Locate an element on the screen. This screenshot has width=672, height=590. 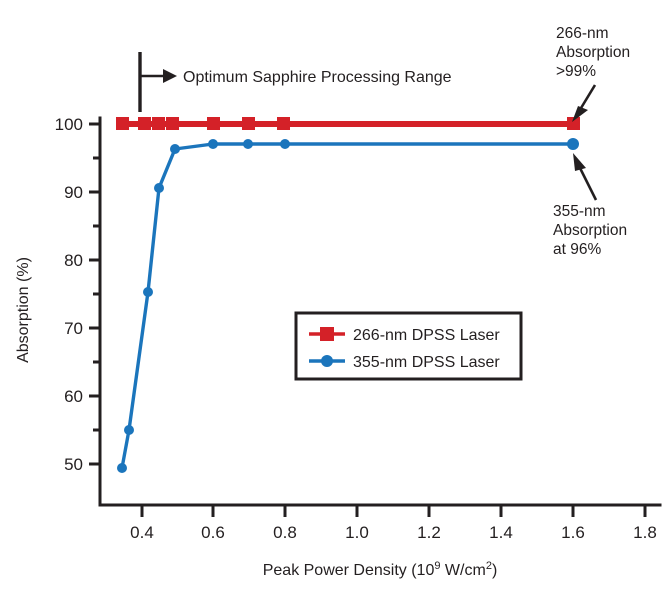
annotation-266nm-line2: Absorption is located at coordinates (593, 52).